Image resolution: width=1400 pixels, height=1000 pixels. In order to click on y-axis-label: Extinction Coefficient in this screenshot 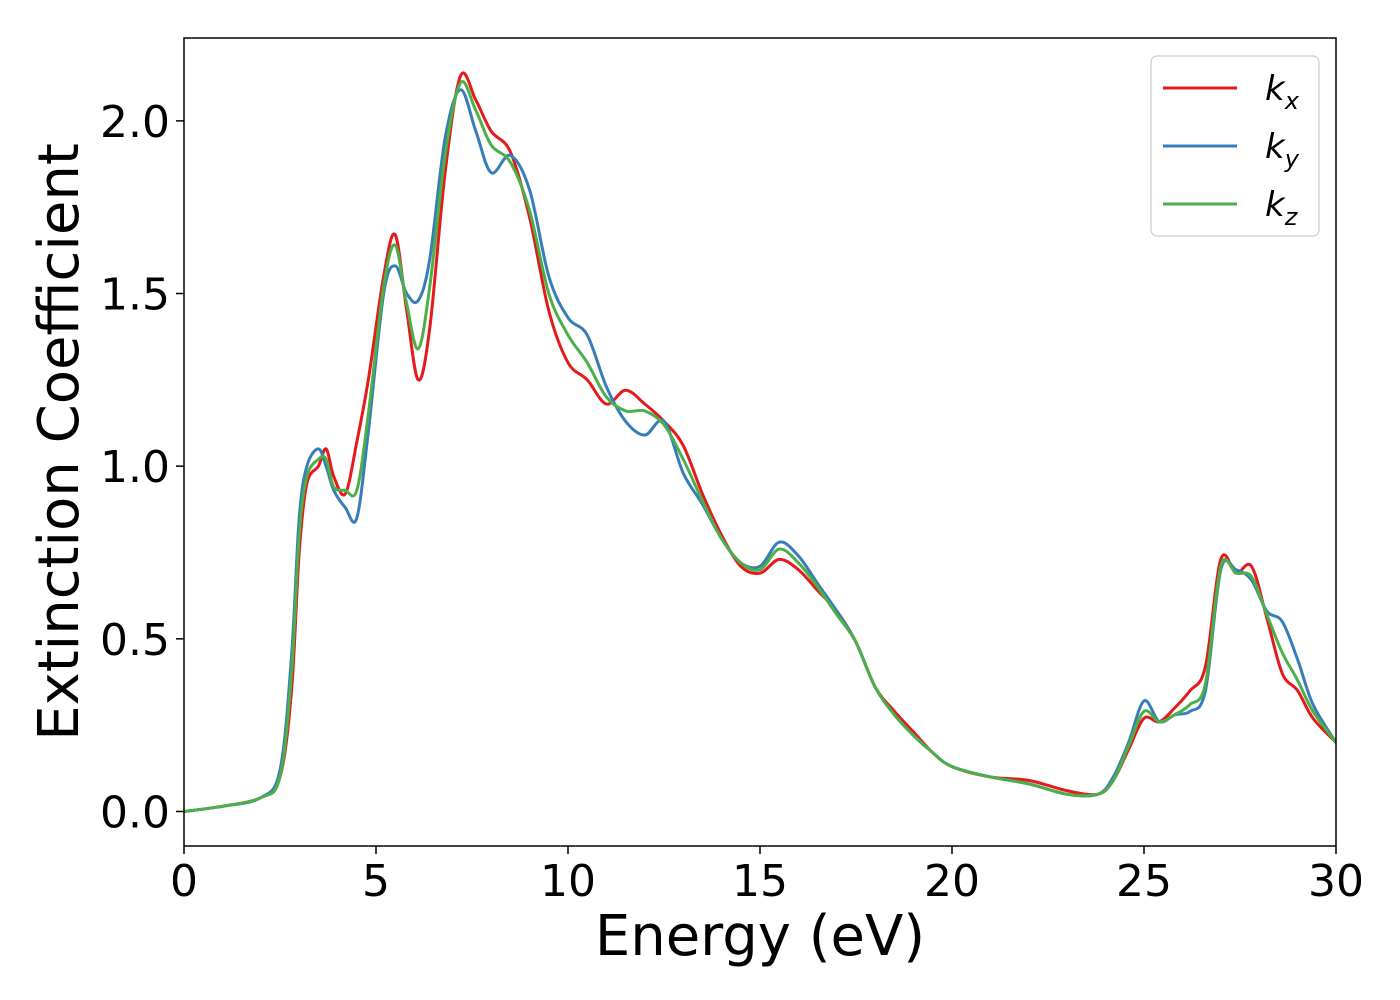, I will do `click(59, 442)`.